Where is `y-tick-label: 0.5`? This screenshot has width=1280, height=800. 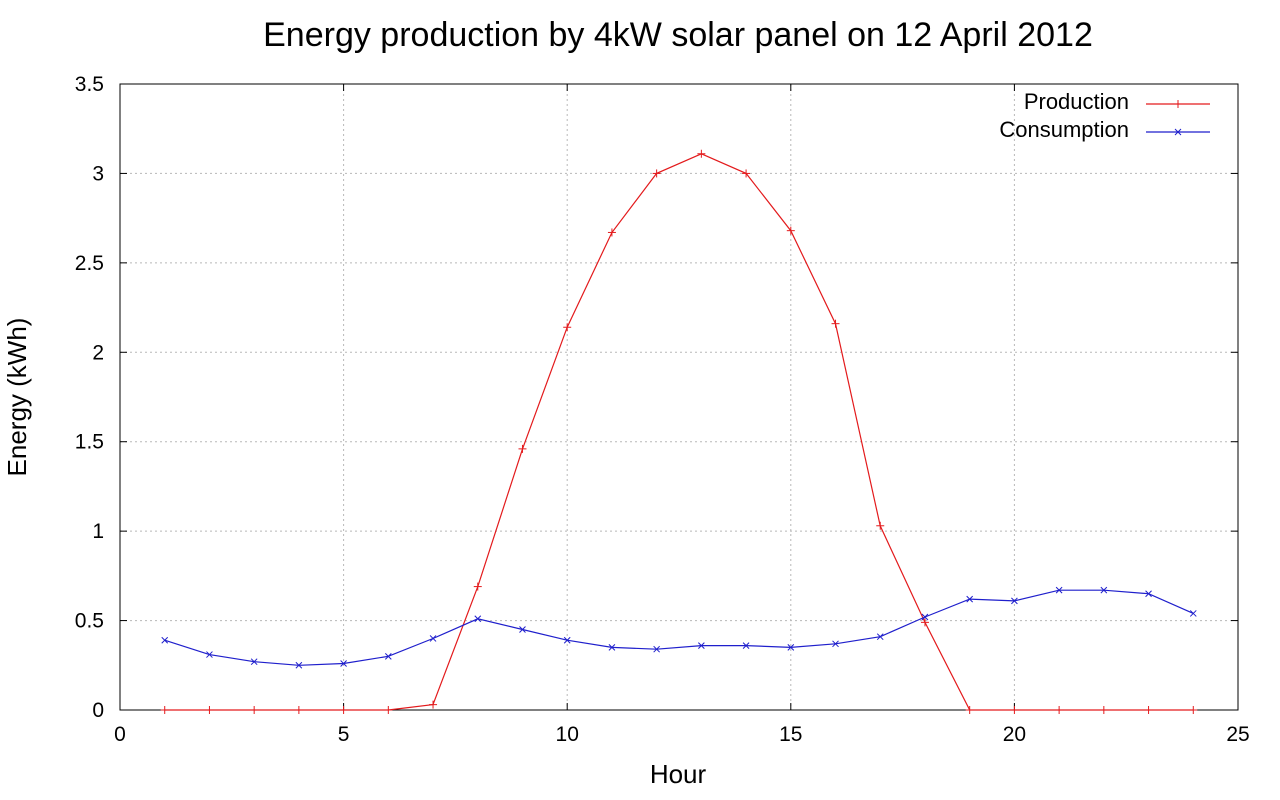
y-tick-label: 0.5 is located at coordinates (89, 621).